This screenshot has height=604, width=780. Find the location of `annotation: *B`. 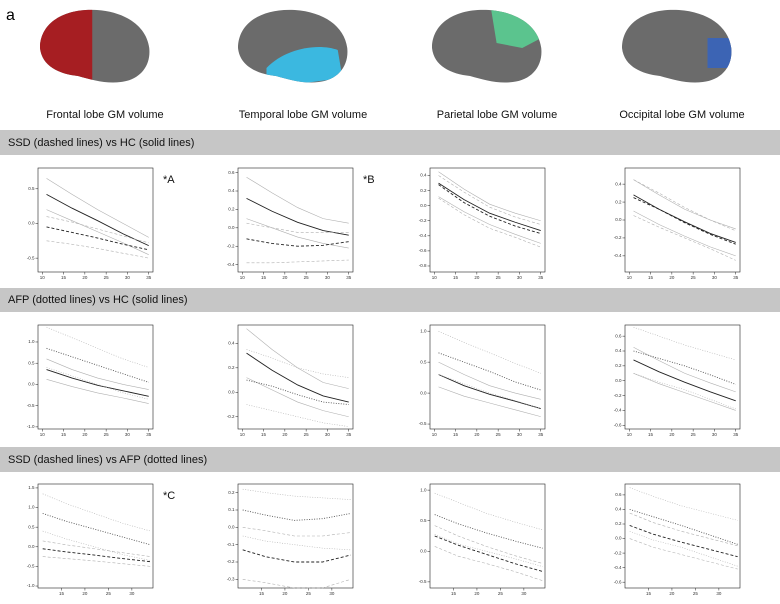

annotation: *B is located at coordinates (369, 180).